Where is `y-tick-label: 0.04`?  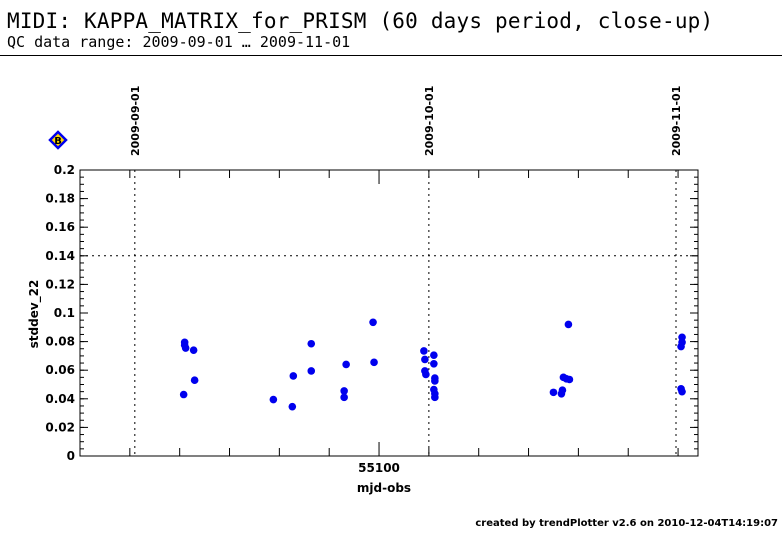 y-tick-label: 0.04 is located at coordinates (60, 399).